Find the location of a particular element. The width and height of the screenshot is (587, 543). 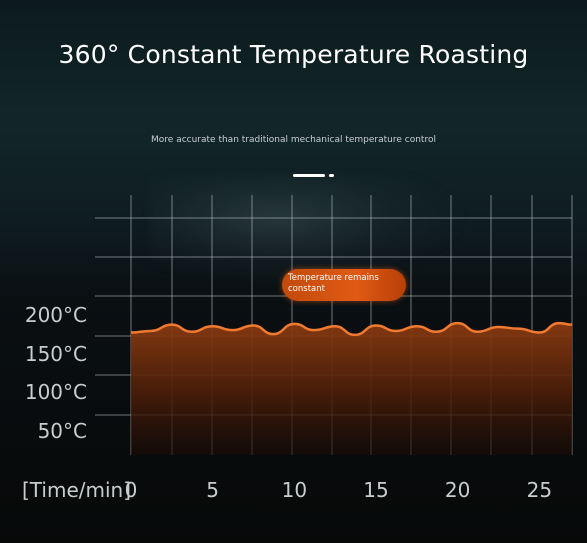

y-tick-label: 150°C is located at coordinates (55, 354).